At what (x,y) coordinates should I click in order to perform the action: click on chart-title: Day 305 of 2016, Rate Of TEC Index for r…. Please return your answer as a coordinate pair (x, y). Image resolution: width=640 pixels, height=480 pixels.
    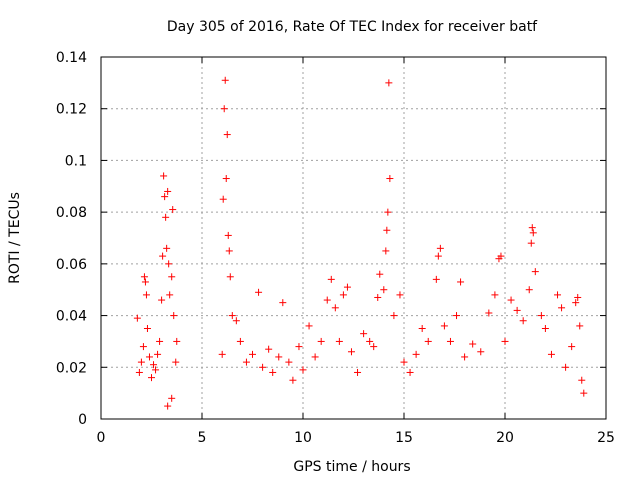
    Looking at the image, I should click on (352, 27).